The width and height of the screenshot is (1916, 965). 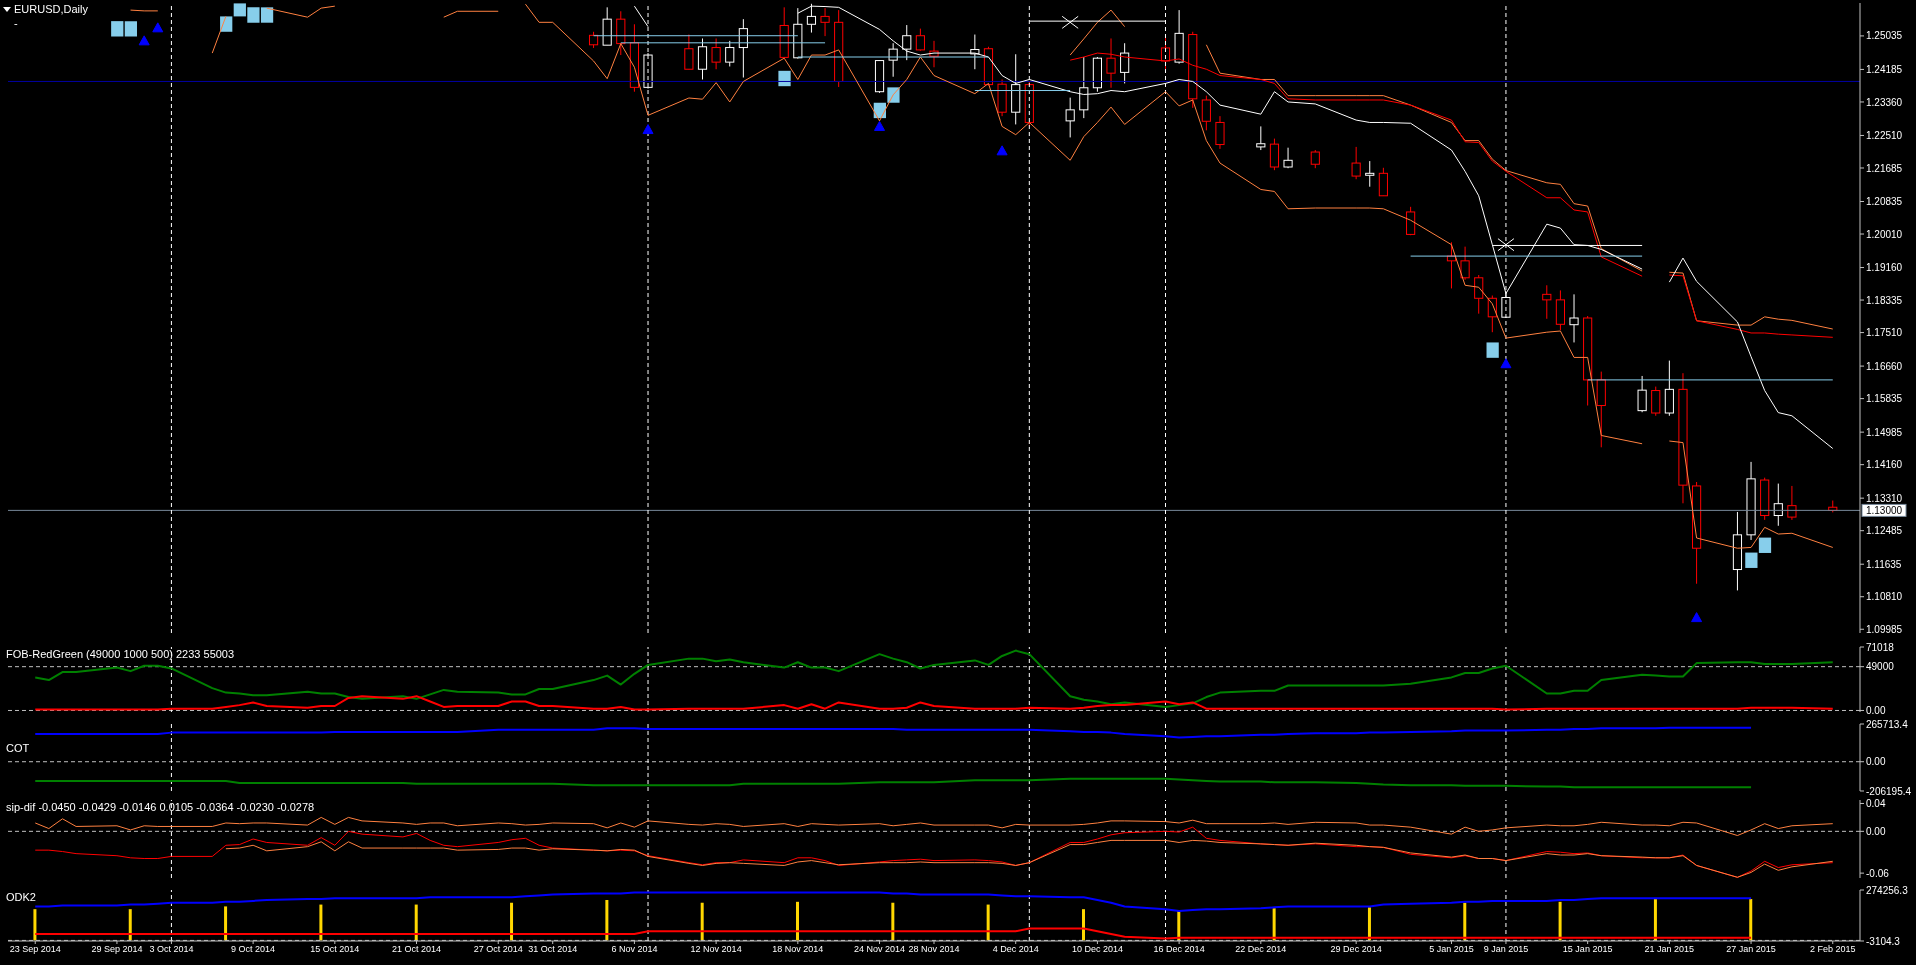 I want to click on x-tick-label: 31 Oct 2014, so click(x=553, y=949).